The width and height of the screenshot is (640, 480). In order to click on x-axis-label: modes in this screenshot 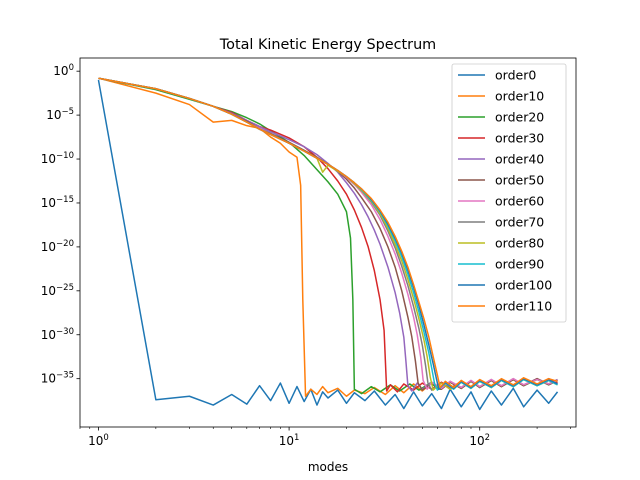, I will do `click(328, 467)`.